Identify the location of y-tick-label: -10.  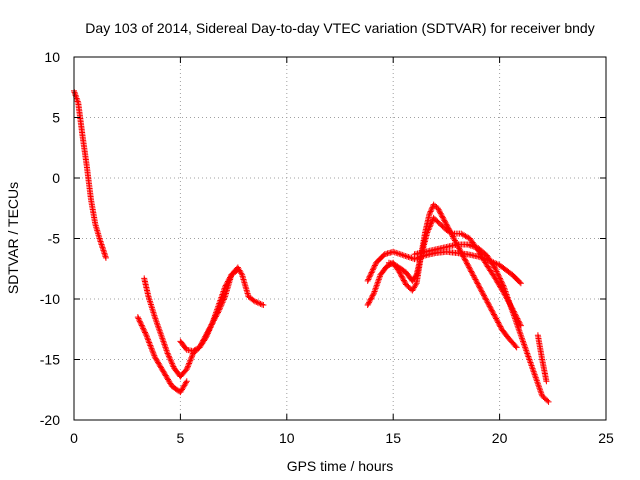
(50, 299).